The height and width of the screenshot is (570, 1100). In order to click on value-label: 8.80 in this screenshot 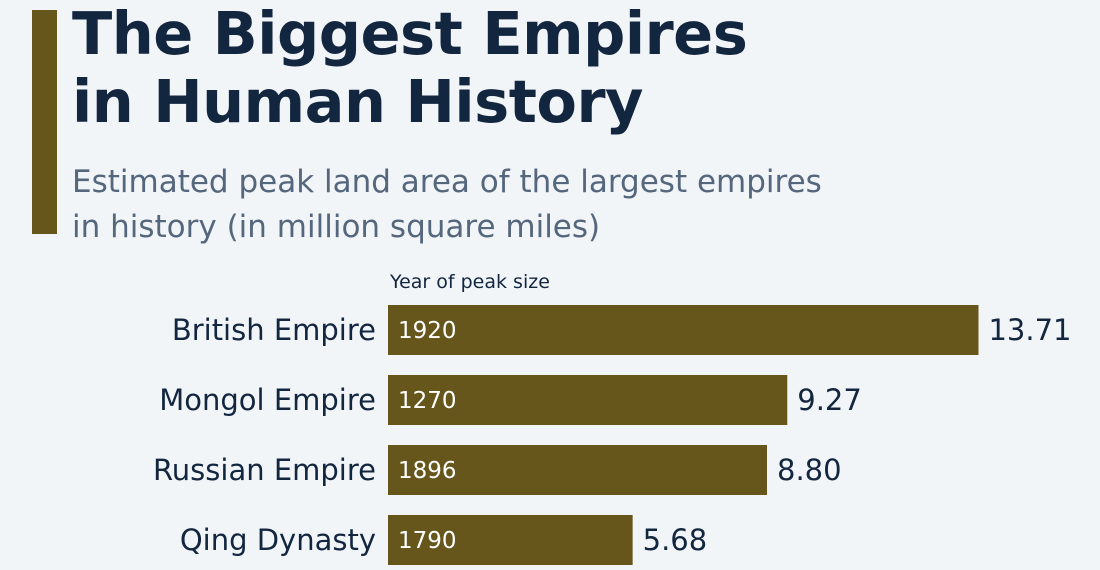, I will do `click(809, 470)`.